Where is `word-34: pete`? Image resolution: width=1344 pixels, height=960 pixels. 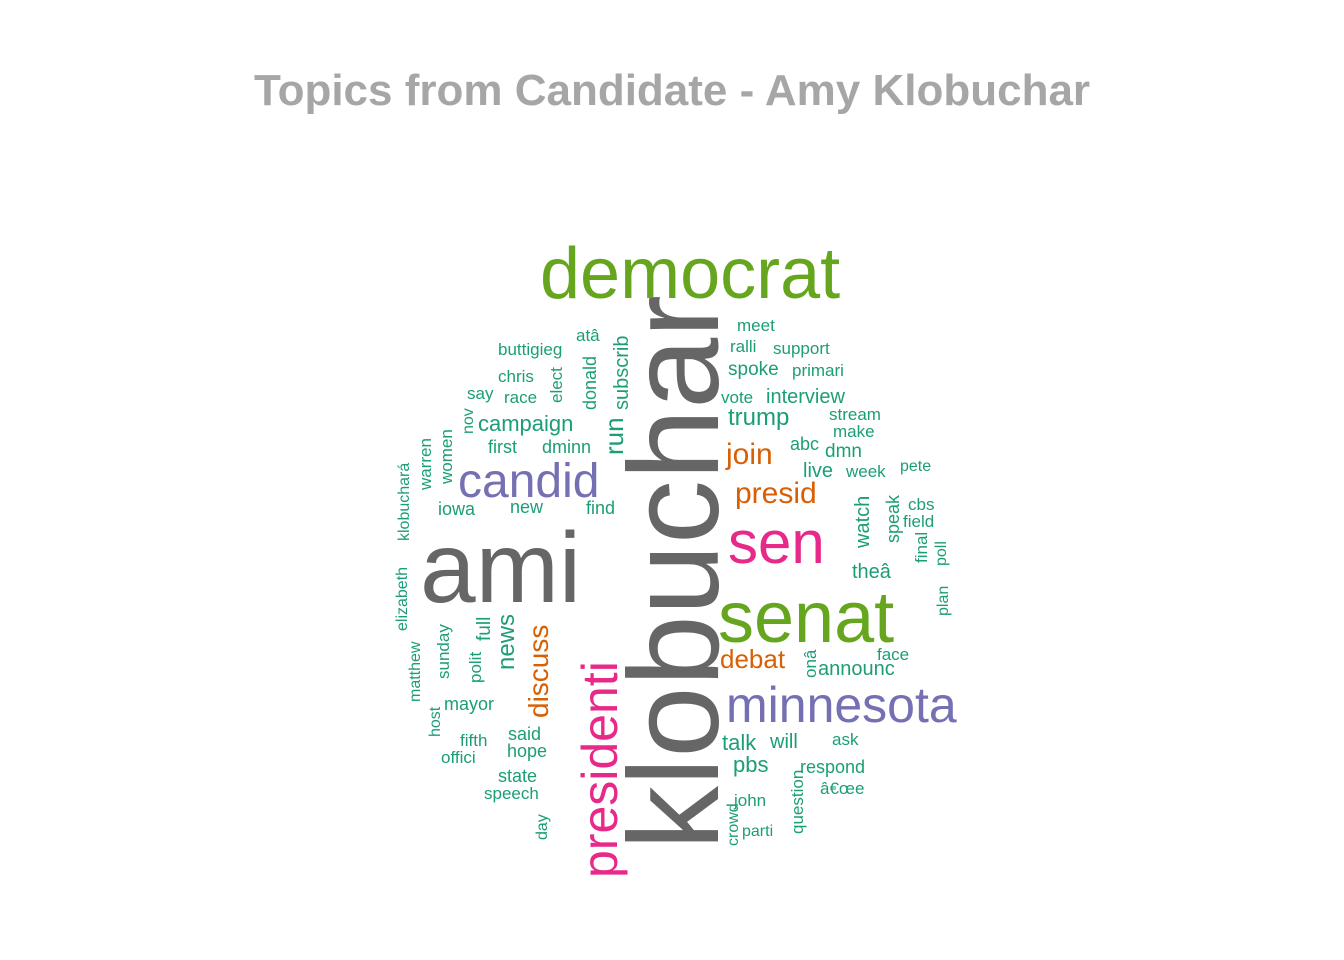 word-34: pete is located at coordinates (915, 466).